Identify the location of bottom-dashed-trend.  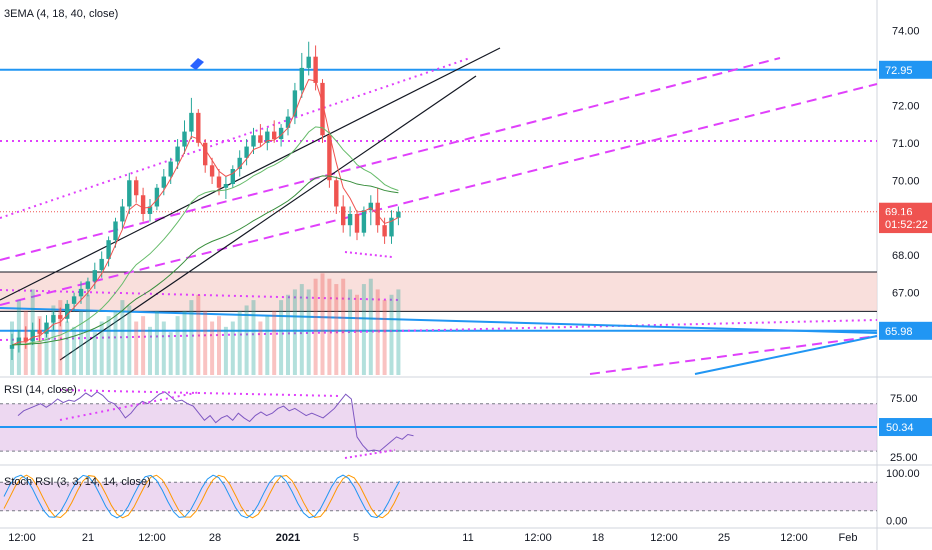
(733, 355).